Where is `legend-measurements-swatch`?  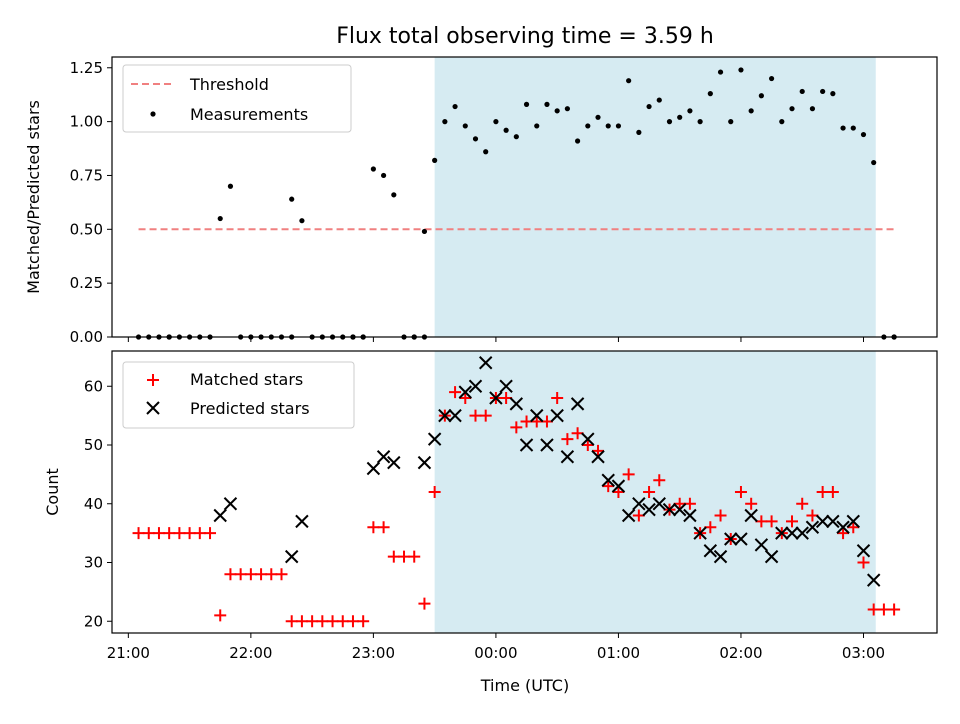 legend-measurements-swatch is located at coordinates (153, 114).